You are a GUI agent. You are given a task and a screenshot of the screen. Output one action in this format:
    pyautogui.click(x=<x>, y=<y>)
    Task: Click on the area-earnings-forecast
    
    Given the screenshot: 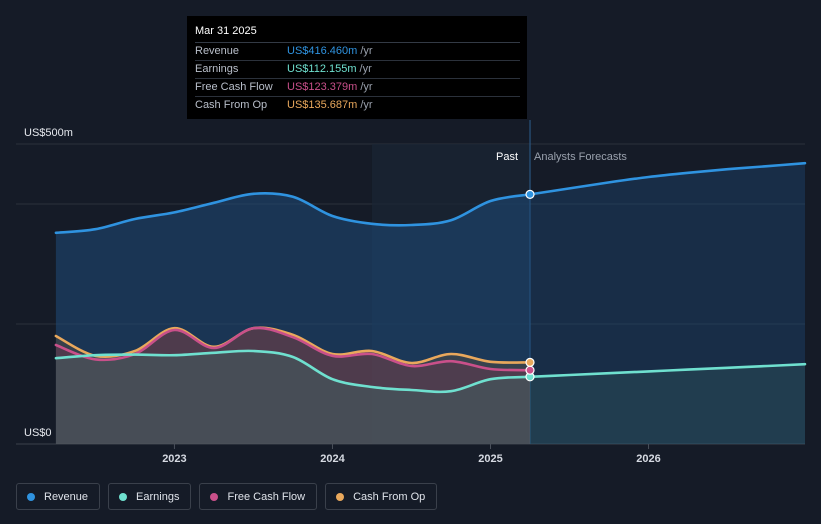 What is the action you would take?
    pyautogui.click(x=667, y=404)
    